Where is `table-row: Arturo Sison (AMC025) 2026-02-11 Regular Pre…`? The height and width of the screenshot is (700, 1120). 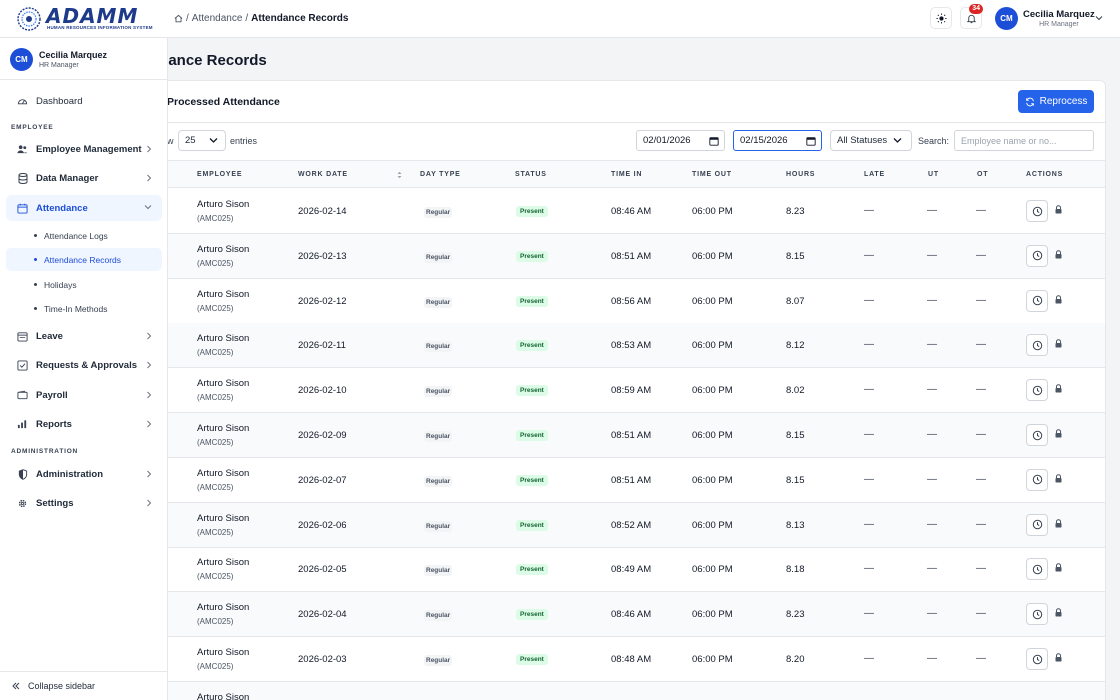 table-row: Arturo Sison (AMC025) 2026-02-11 Regular Pre… is located at coordinates (627, 346).